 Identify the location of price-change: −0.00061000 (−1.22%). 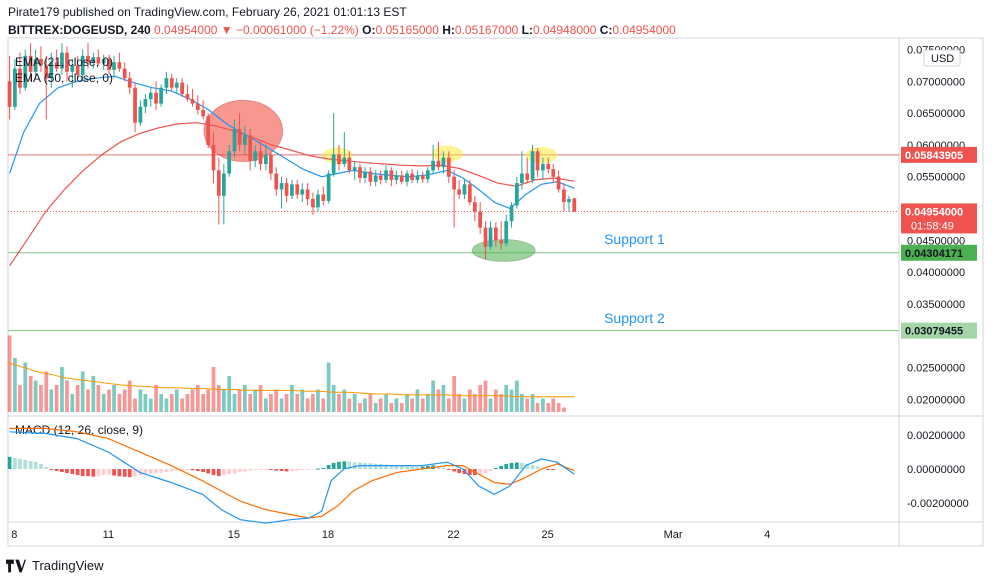
(297, 30).